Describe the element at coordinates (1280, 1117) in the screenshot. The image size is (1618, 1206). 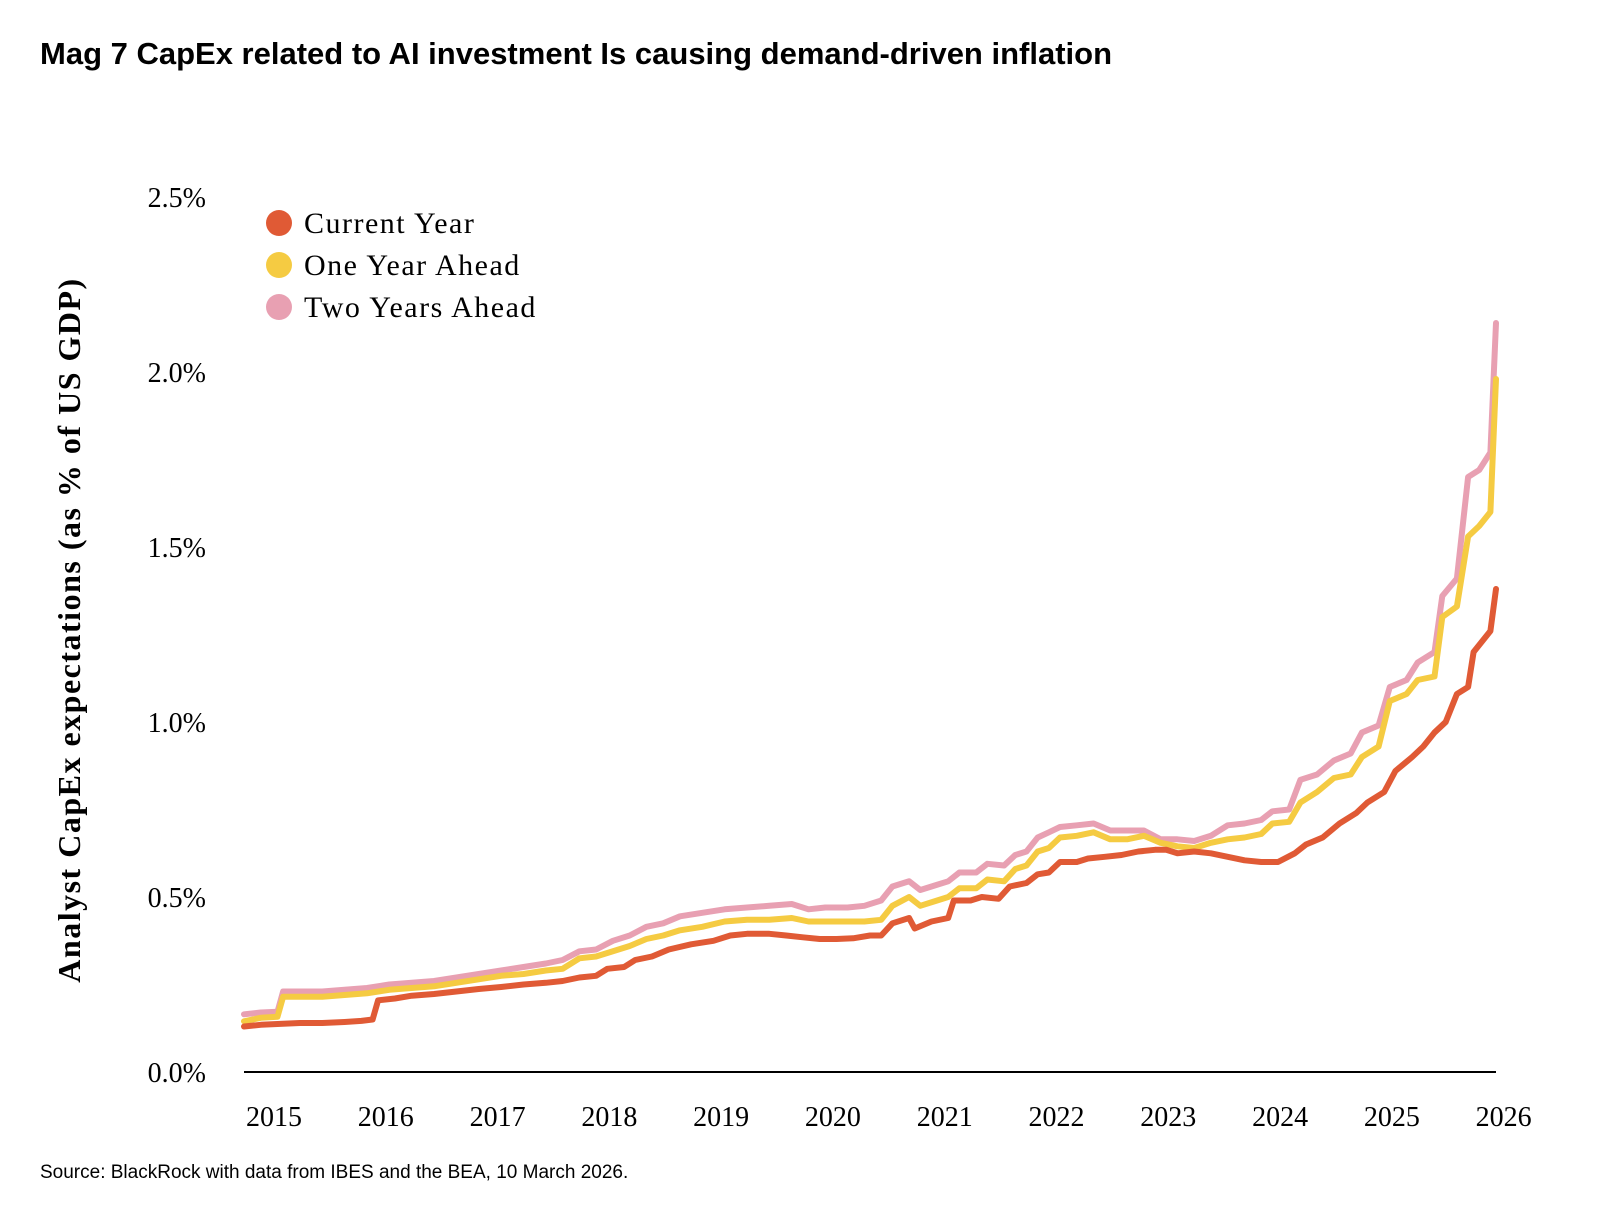
I see `x-tick-label: 2024` at that location.